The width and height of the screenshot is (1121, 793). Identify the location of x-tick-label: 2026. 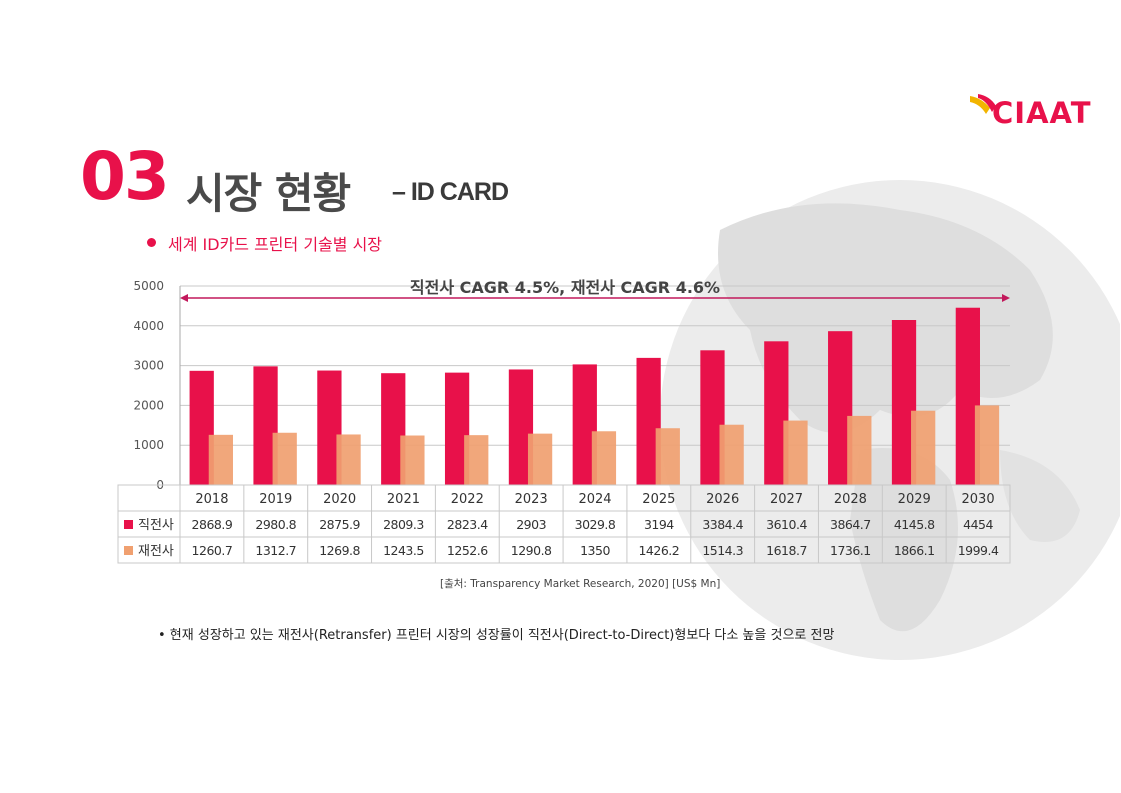
(722, 499).